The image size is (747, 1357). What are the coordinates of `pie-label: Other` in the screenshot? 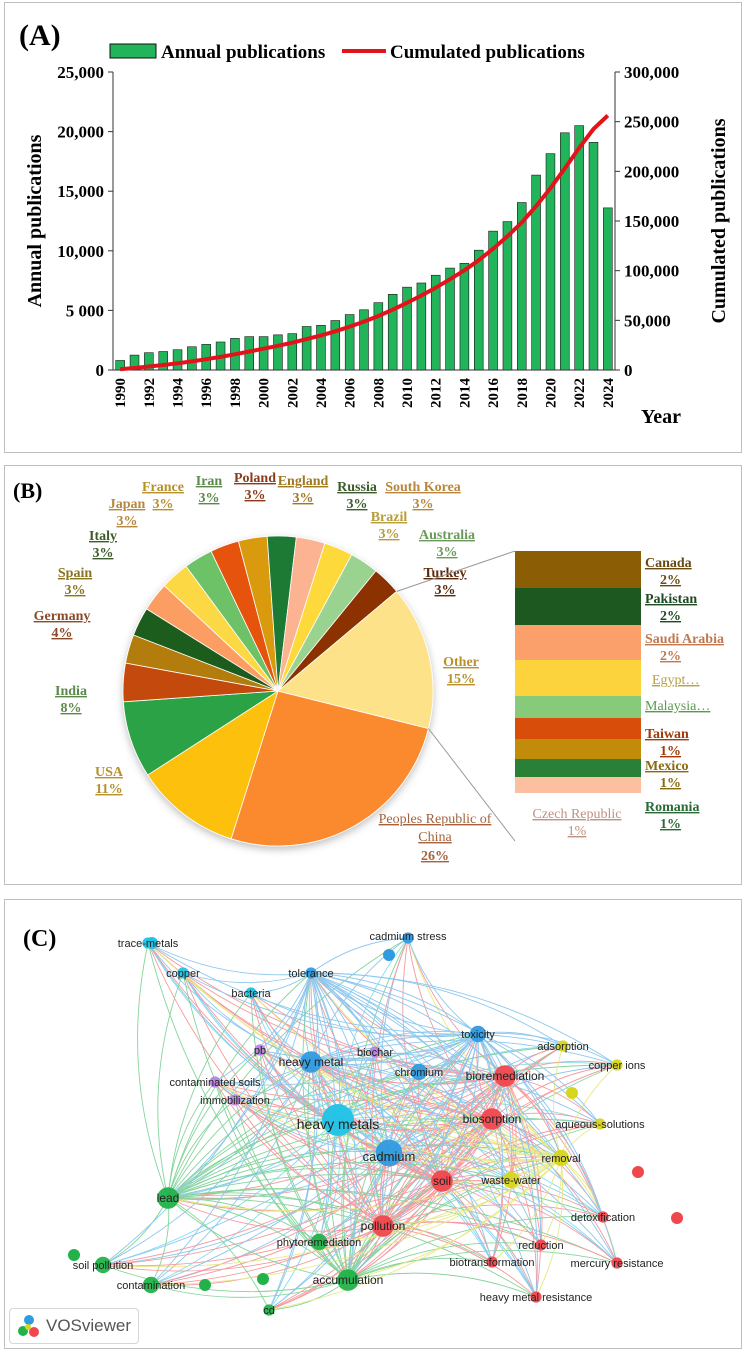 It's located at (461, 662).